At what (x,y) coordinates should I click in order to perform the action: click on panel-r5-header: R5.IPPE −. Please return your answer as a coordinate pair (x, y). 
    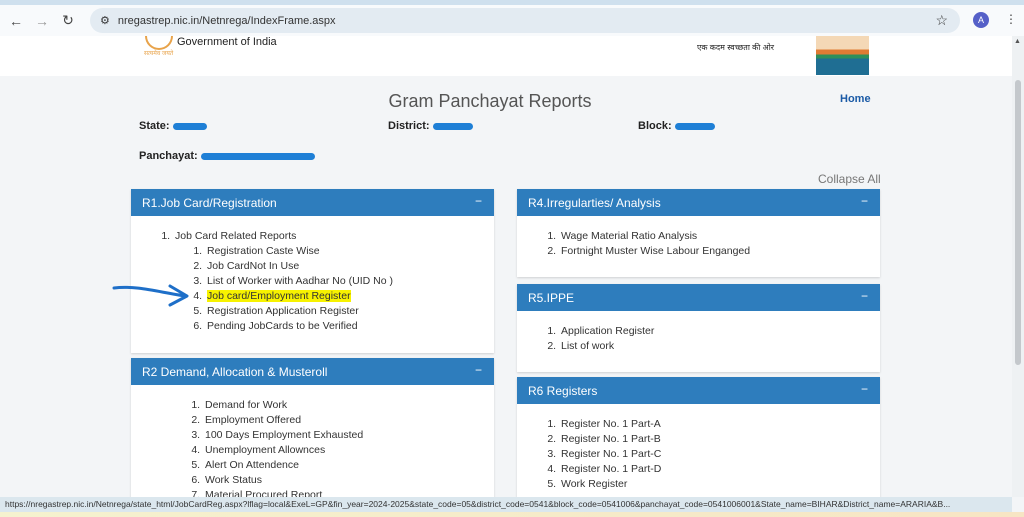
    Looking at the image, I should click on (698, 297).